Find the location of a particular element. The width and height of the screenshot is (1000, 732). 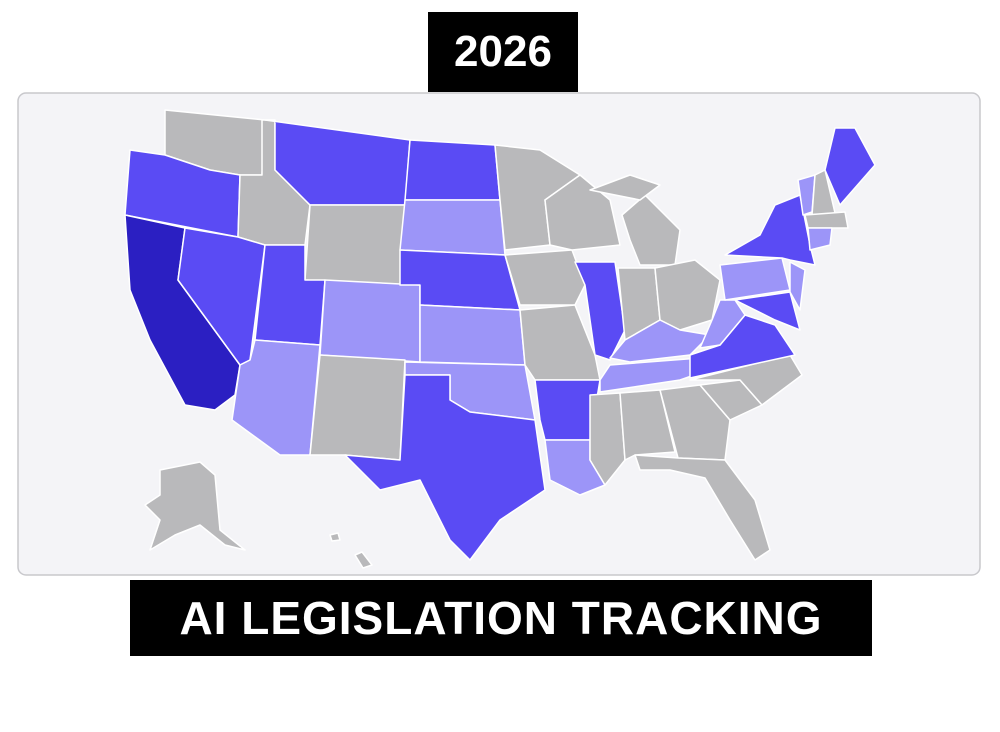

title-banner: AI LEGISLATION TRACKING MAP is located at coordinates (501, 650).